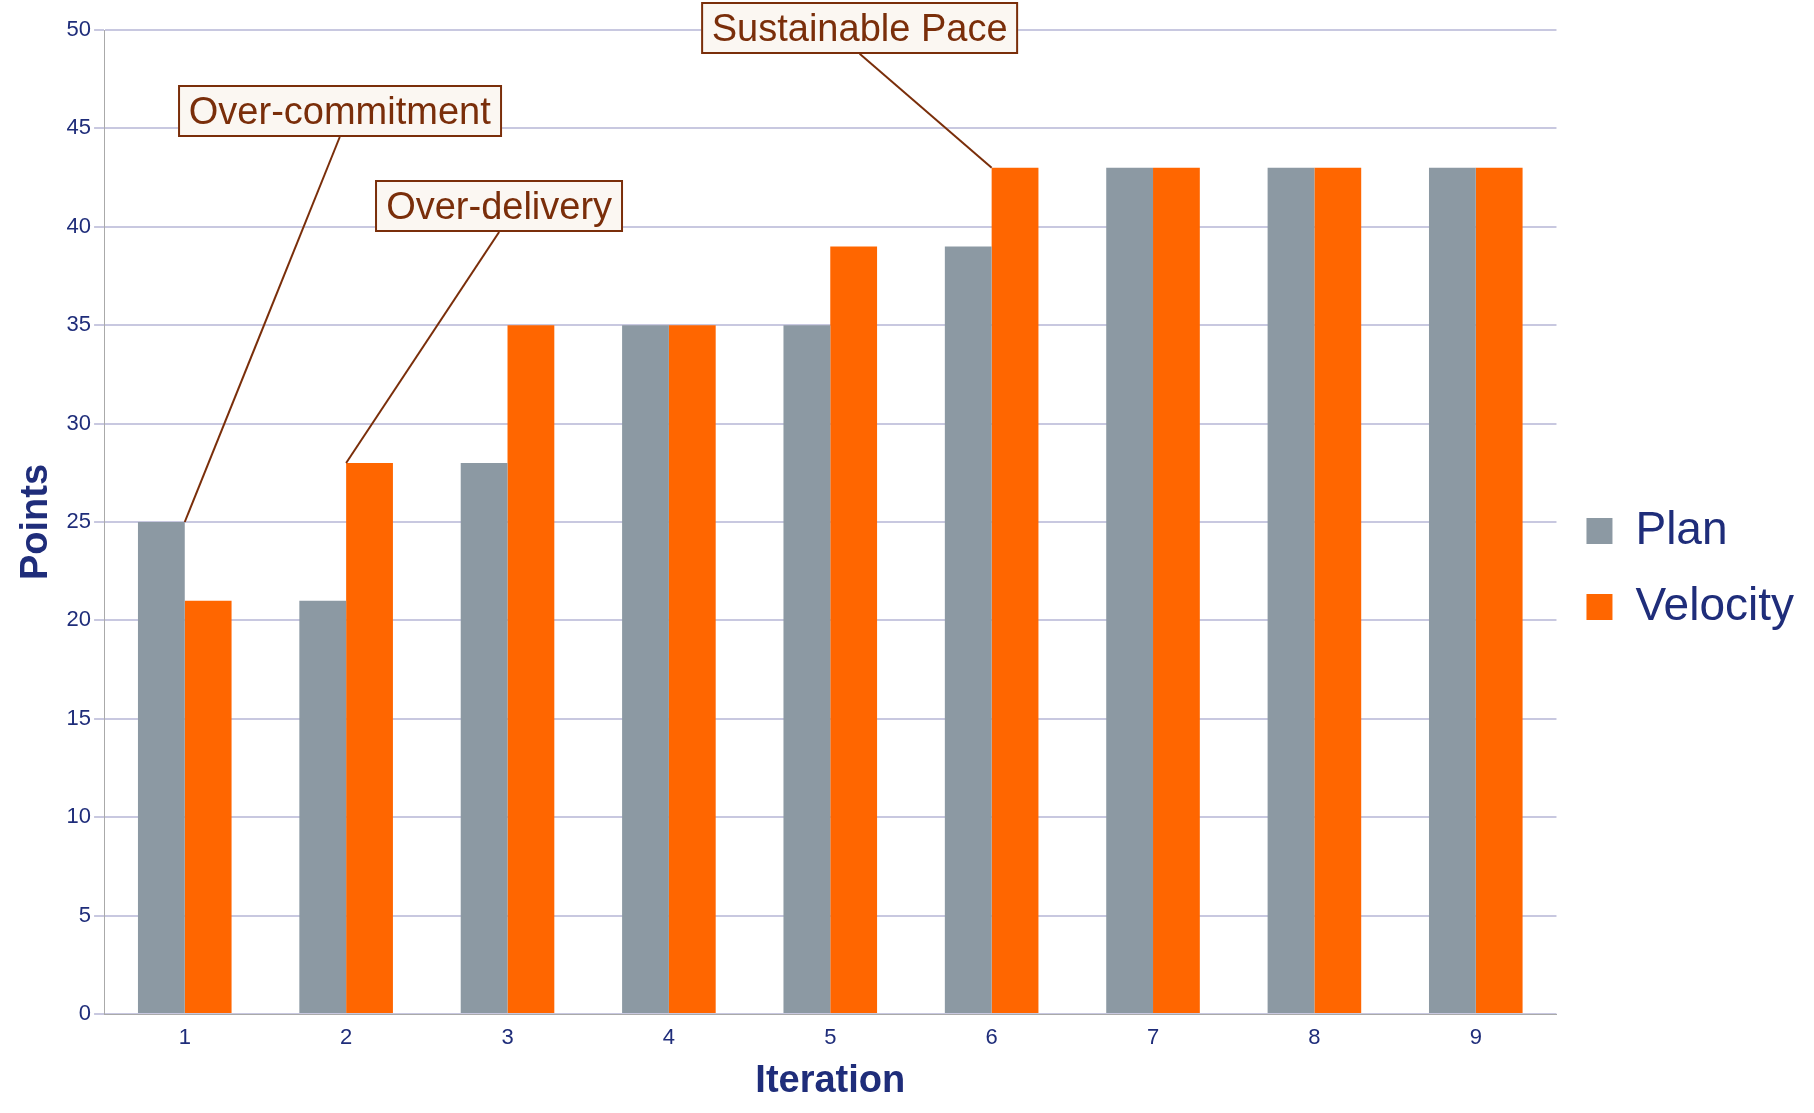 The width and height of the screenshot is (1814, 1113). Describe the element at coordinates (669, 1037) in the screenshot. I see `x-tick-label: 4` at that location.